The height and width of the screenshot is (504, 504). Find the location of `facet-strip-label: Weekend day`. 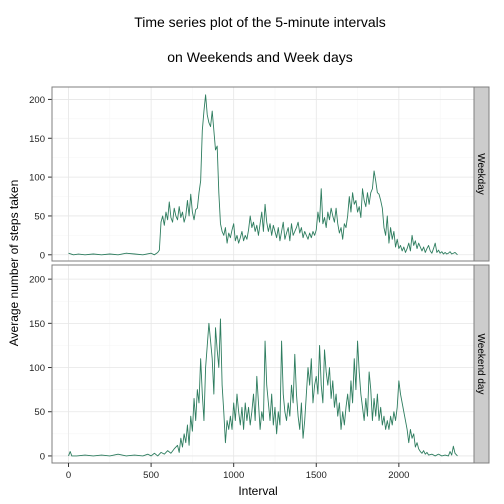

facet-strip-label: Weekend day is located at coordinates (480, 364).